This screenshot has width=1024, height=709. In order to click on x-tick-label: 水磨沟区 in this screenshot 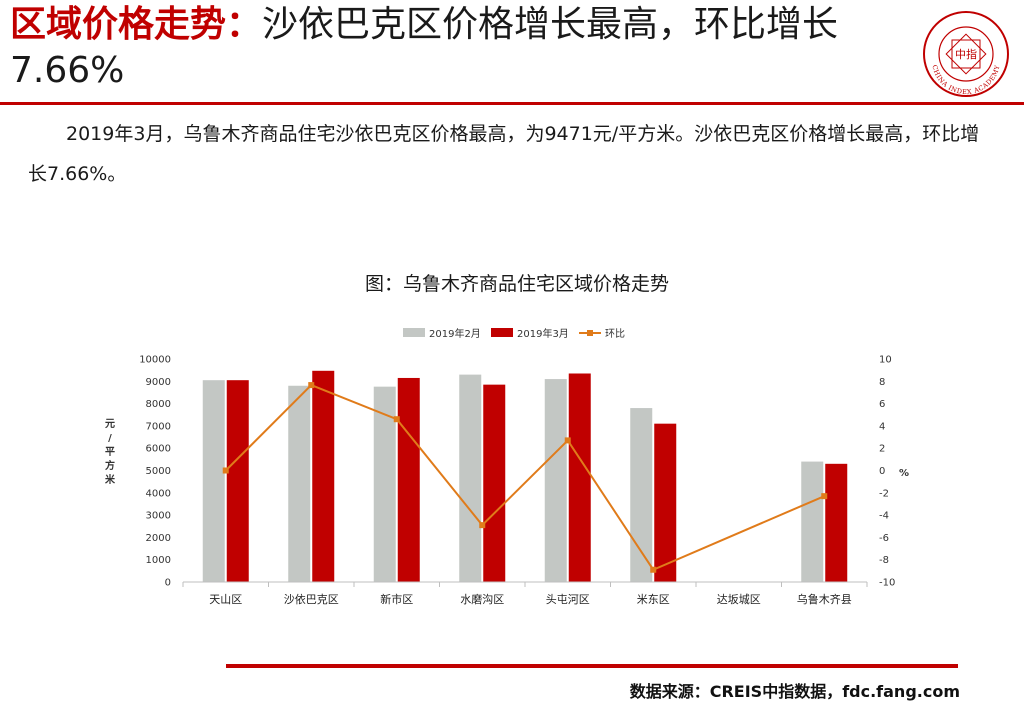, I will do `click(482, 599)`.